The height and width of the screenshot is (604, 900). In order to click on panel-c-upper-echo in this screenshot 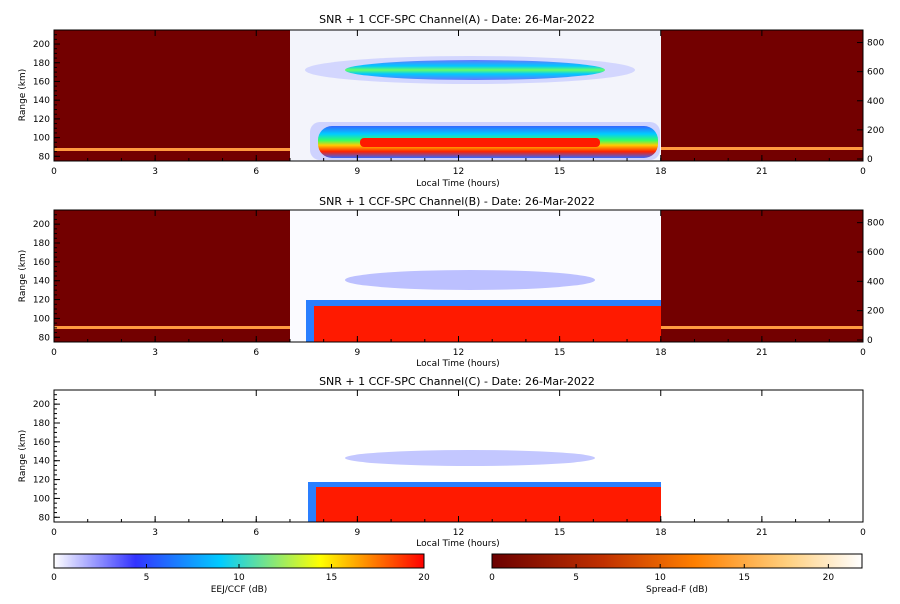, I will do `click(470, 458)`.